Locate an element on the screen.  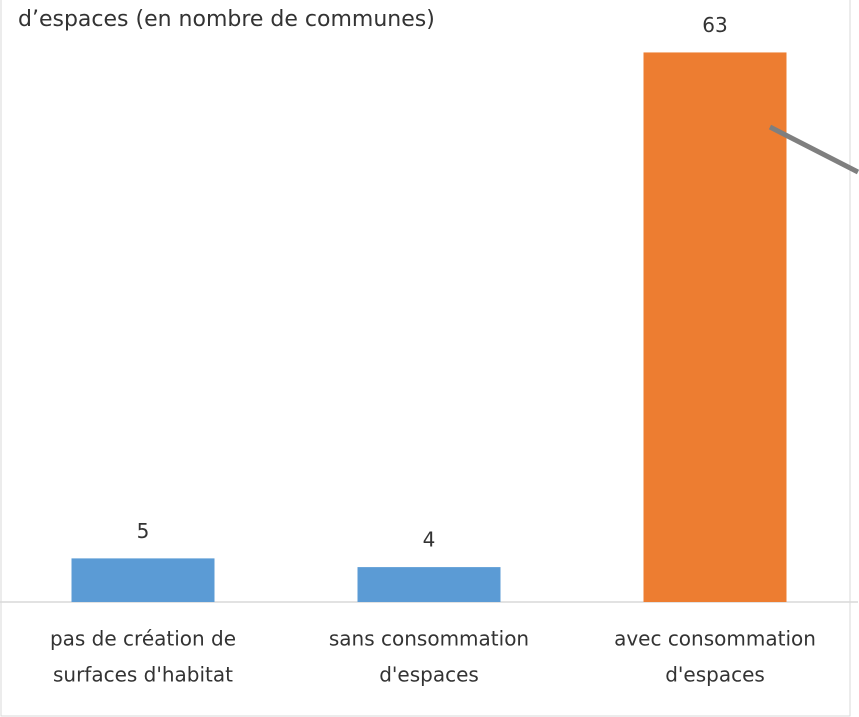
data-label: 4 is located at coordinates (429, 540).